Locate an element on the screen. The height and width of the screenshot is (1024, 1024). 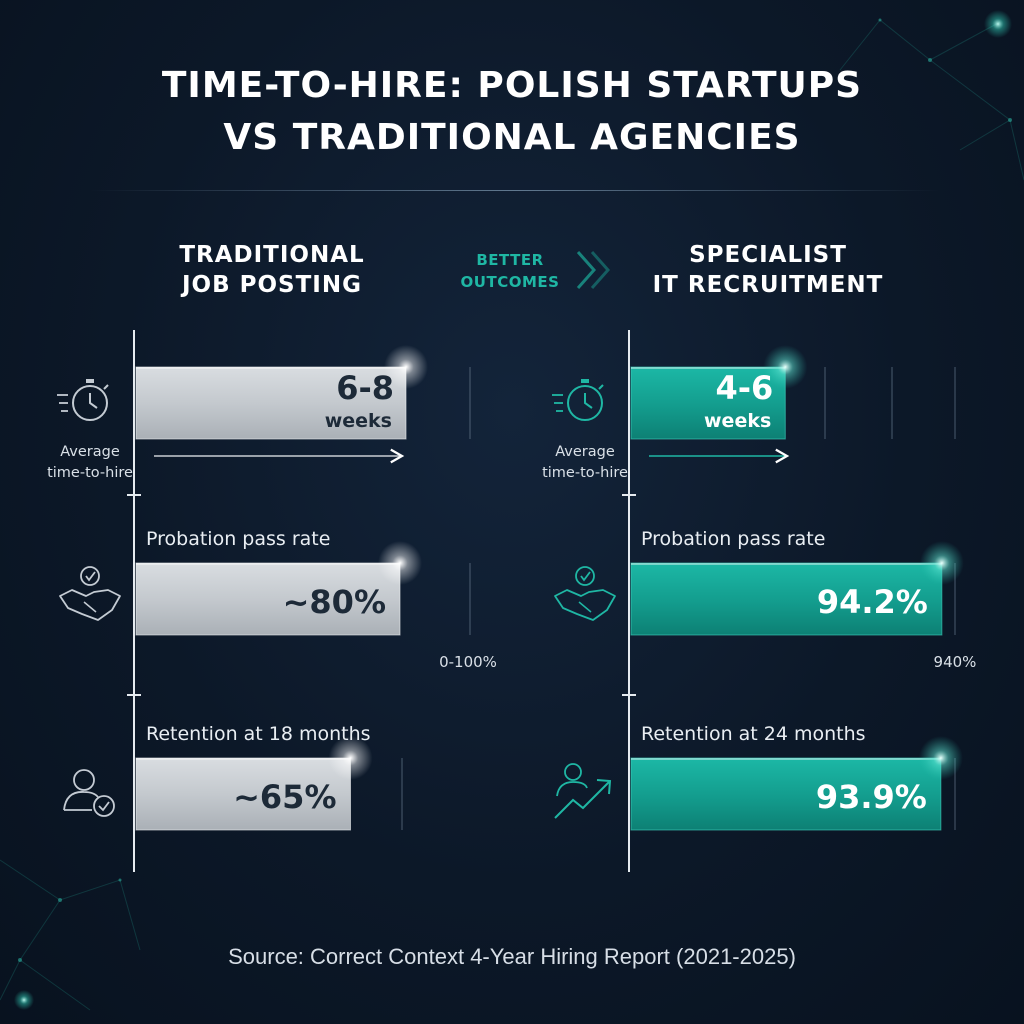
bar-row: ~65% Retention at 18 months is located at coordinates (218, 777).